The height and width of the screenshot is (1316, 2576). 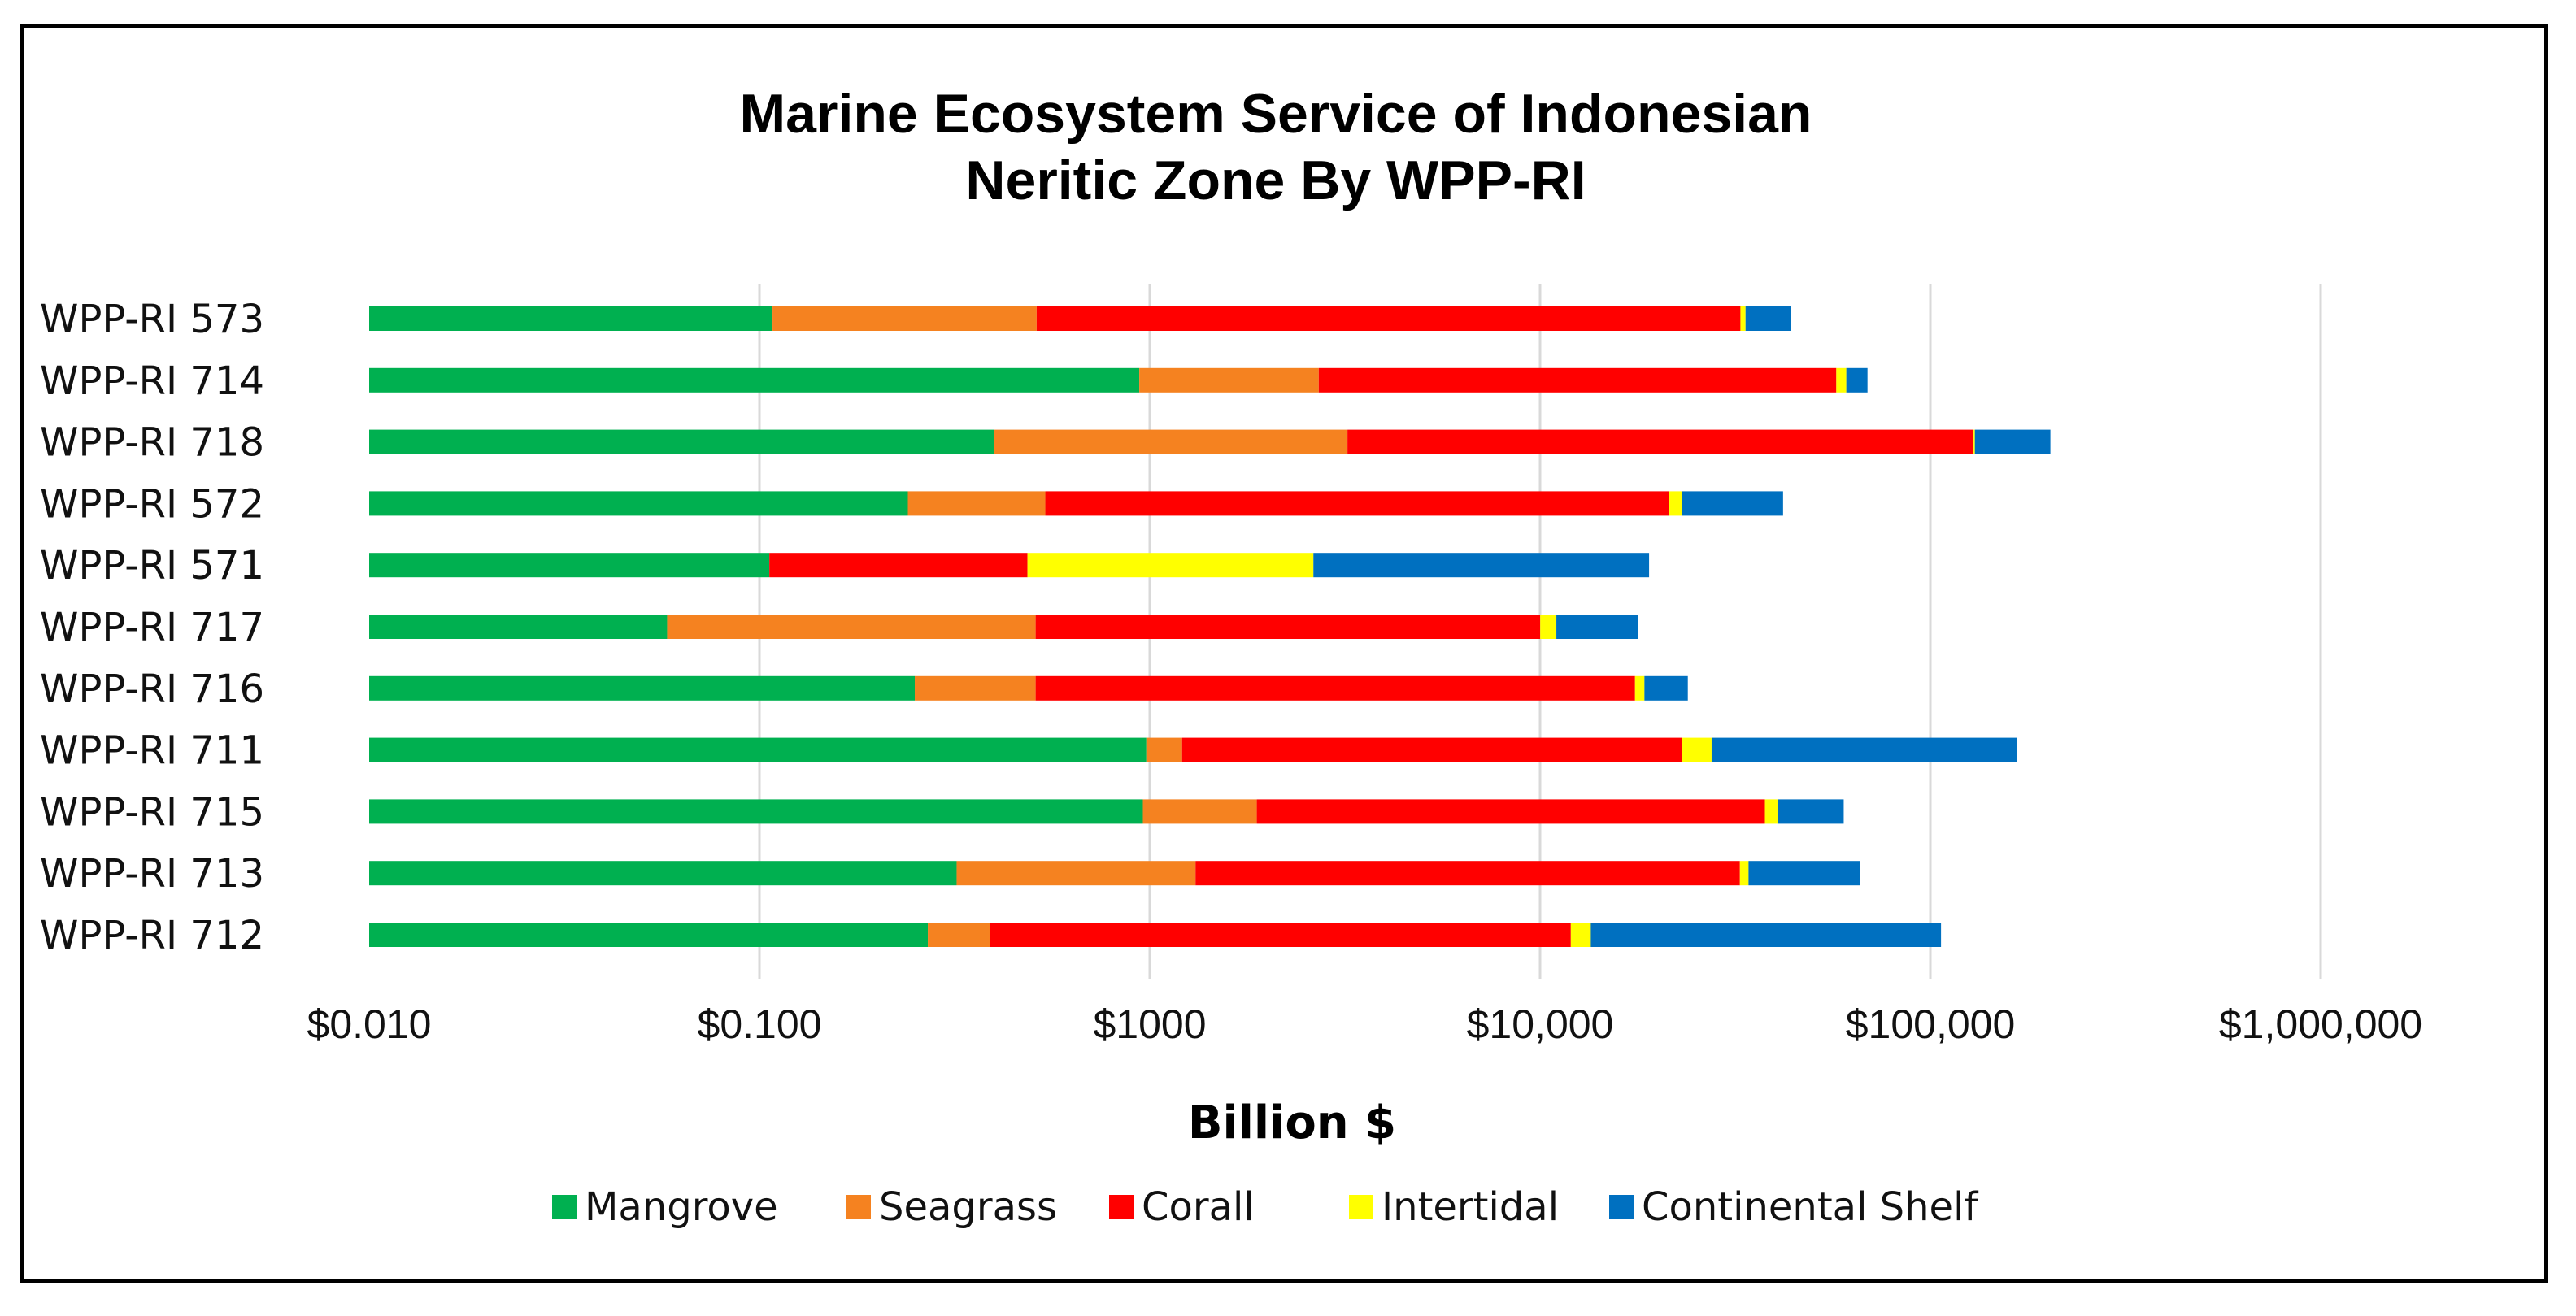 What do you see at coordinates (1470, 1207) in the screenshot?
I see `legend-label: Intertidal` at bounding box center [1470, 1207].